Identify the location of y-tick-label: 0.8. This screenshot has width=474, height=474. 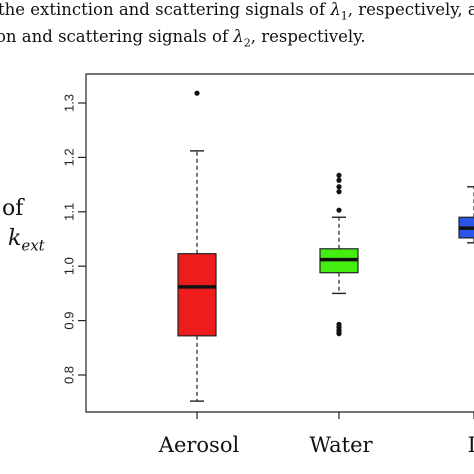
(69, 375).